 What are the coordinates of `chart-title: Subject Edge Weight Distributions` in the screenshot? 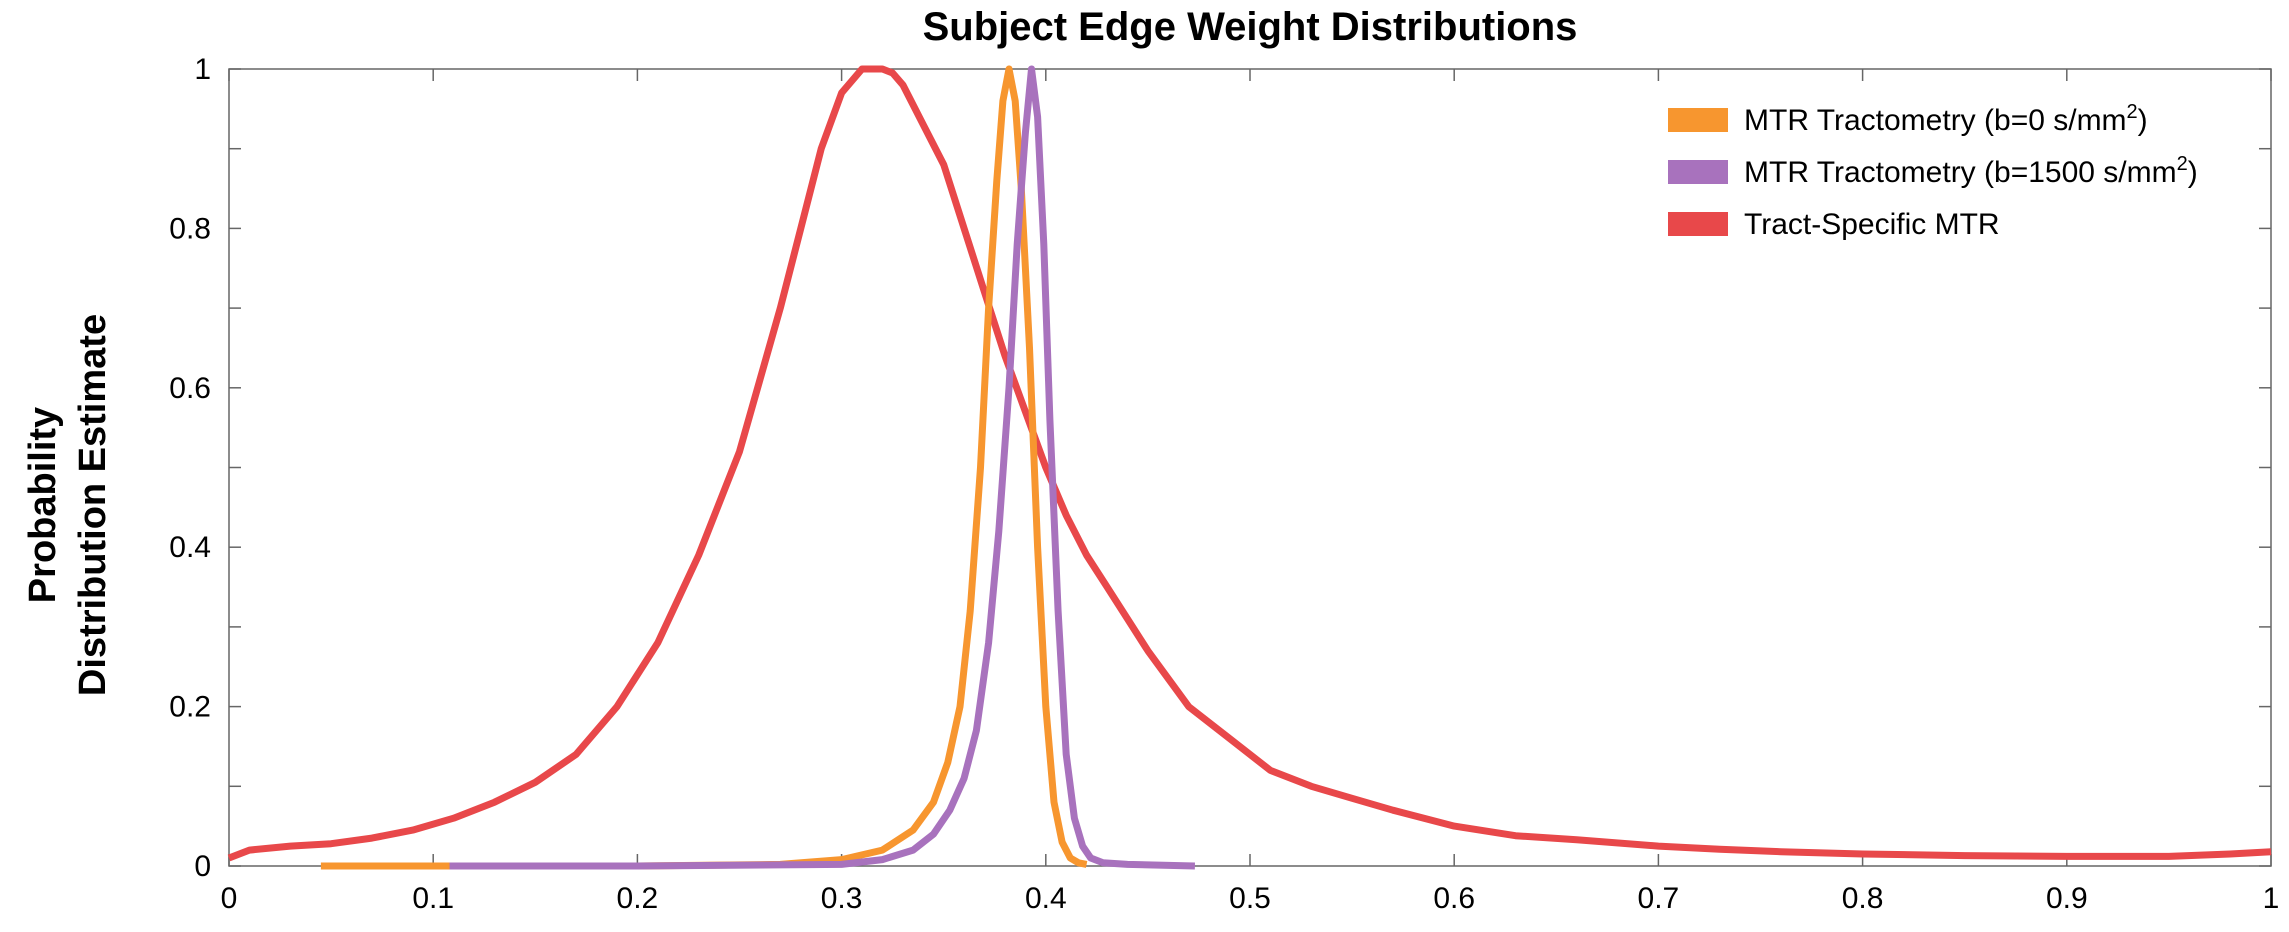 It's located at (1250, 27).